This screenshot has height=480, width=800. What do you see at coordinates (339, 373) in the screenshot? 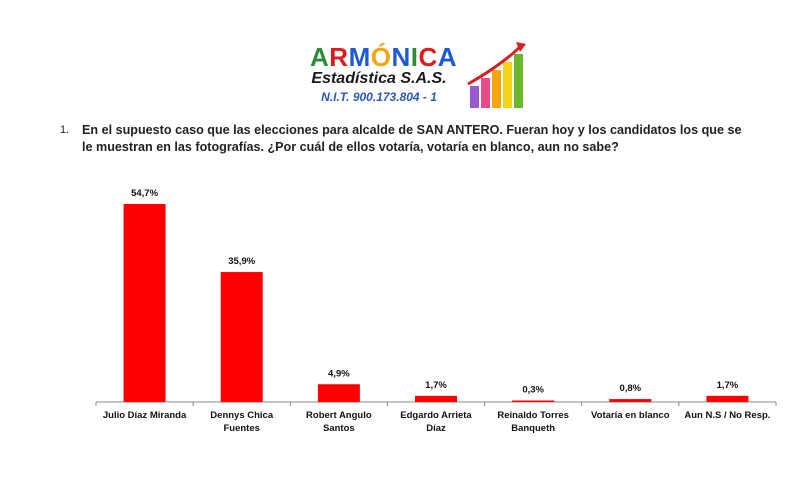
I see `bar-value-label: 4,9%` at bounding box center [339, 373].